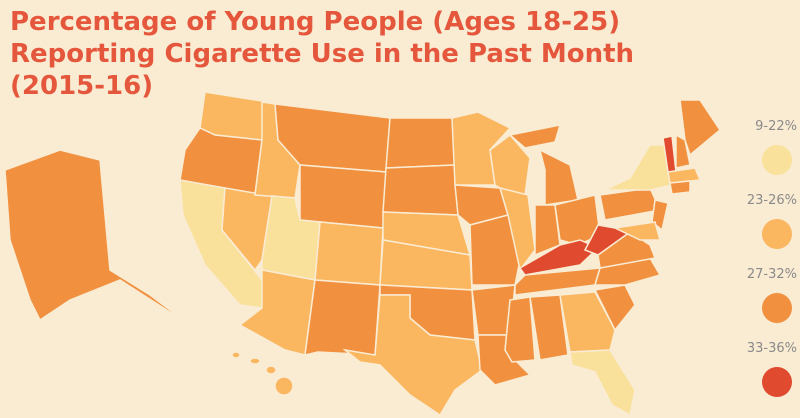  Describe the element at coordinates (772, 348) in the screenshot. I see `legend-label: 33-36%` at that location.